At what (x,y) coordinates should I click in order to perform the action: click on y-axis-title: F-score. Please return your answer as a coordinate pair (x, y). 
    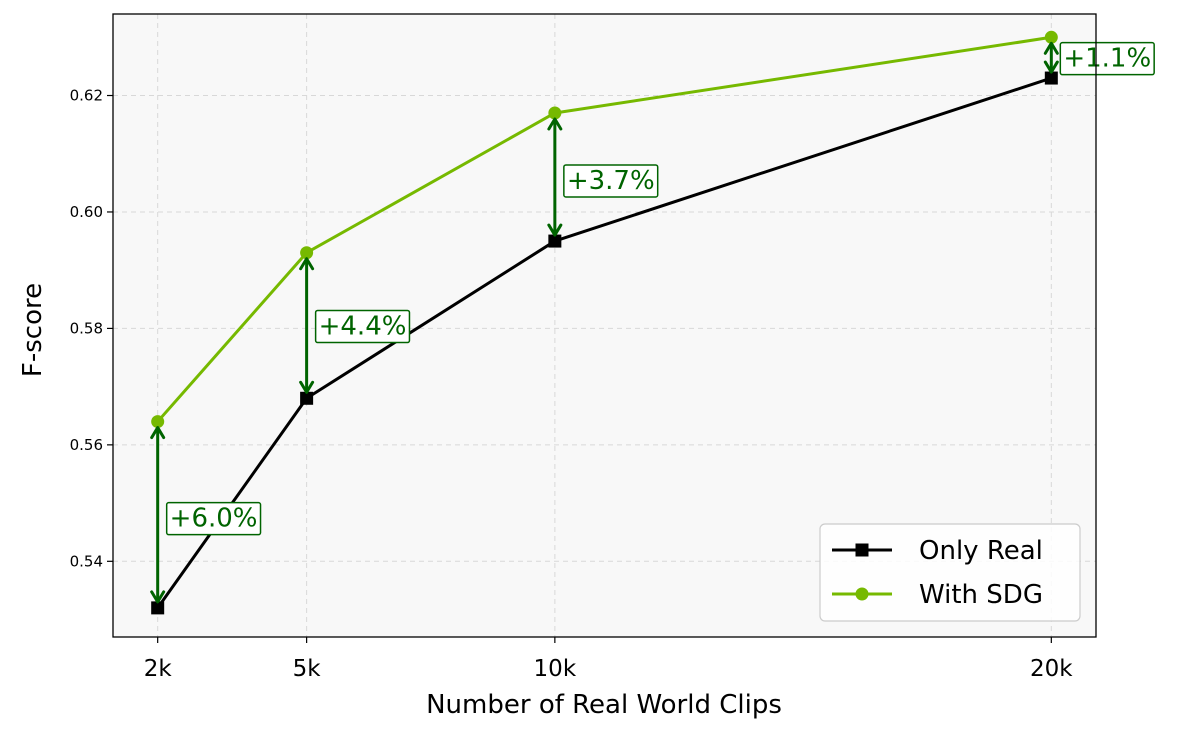
    Looking at the image, I should click on (33, 330).